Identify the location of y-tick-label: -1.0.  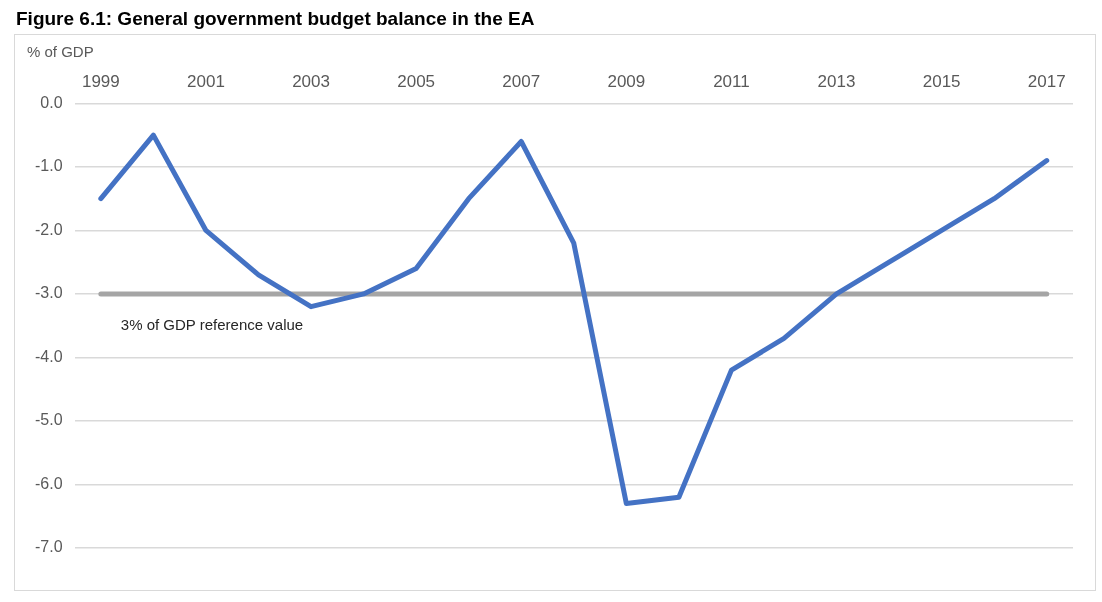
(48, 166).